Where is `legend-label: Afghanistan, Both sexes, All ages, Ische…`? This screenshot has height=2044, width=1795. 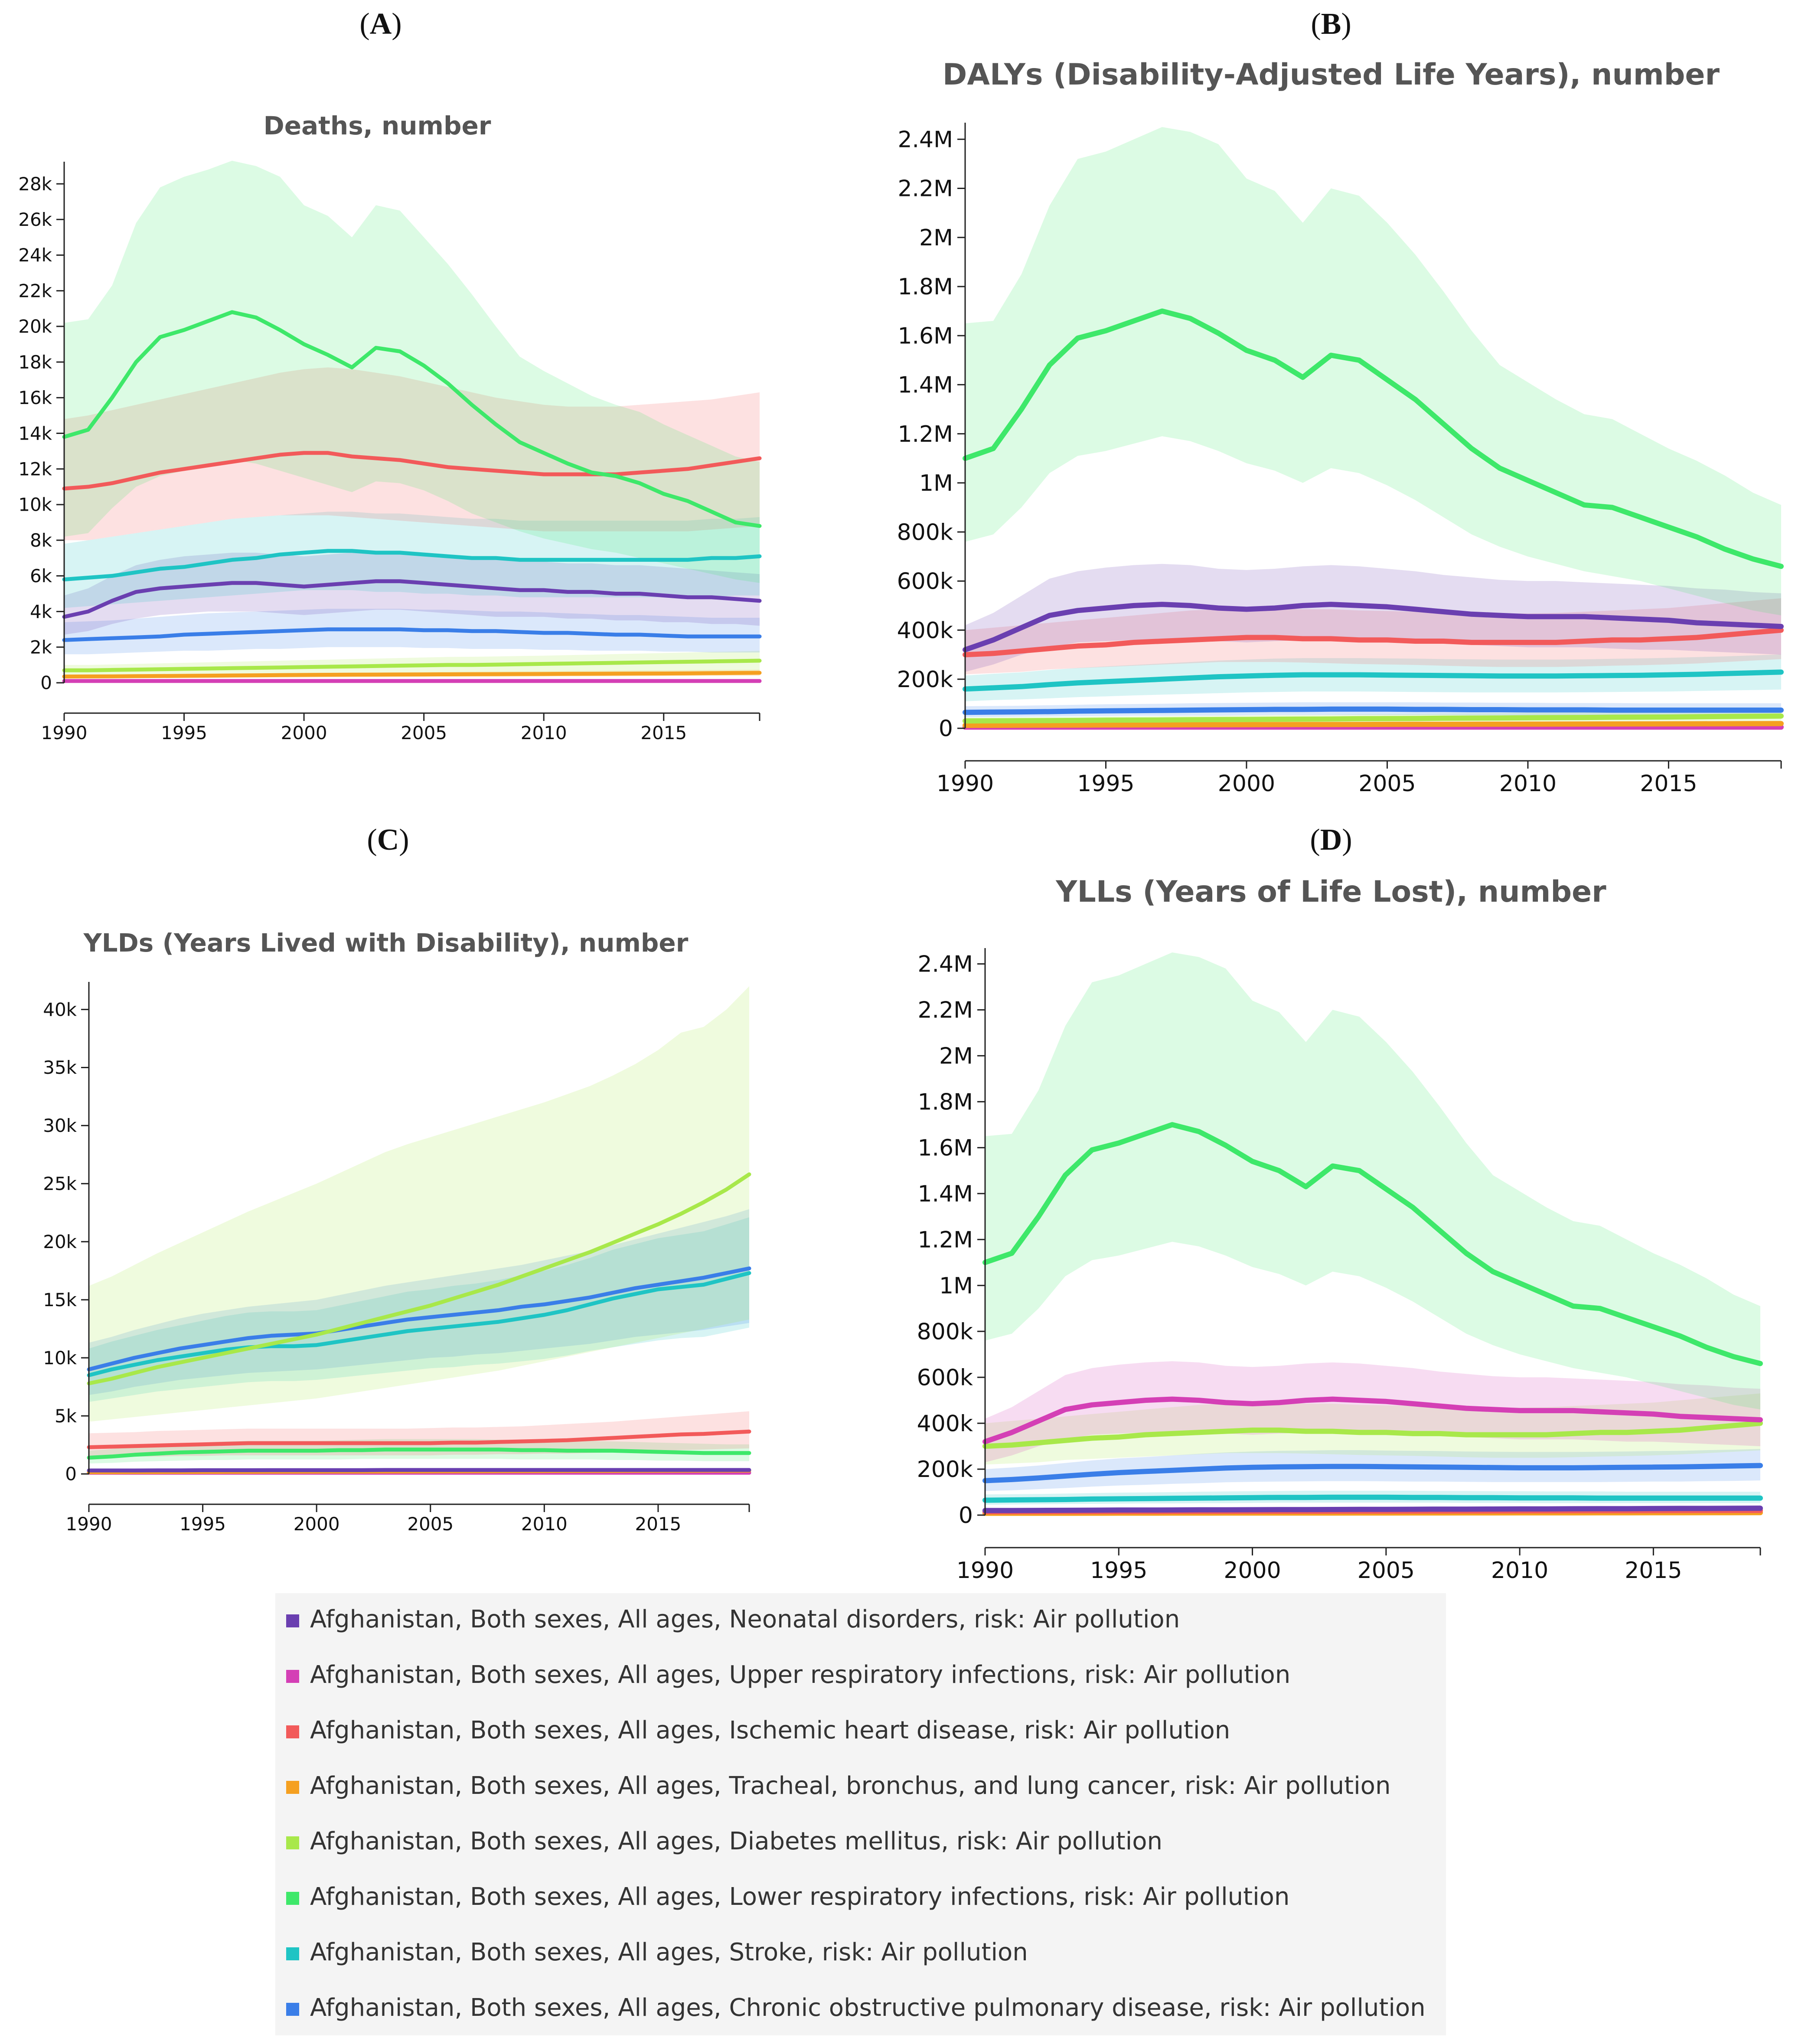
legend-label: Afghanistan, Both sexes, All ages, Ische… is located at coordinates (770, 1730).